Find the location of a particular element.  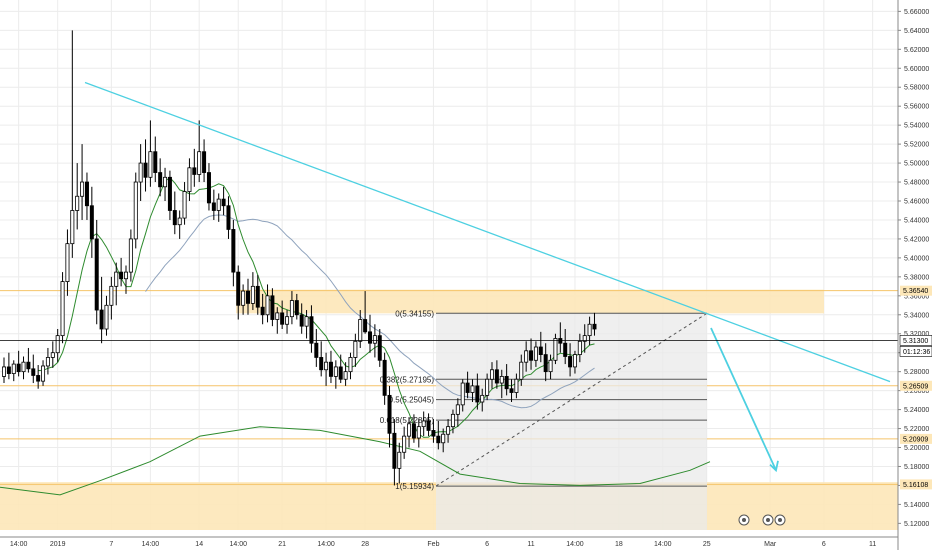

fib-background is located at coordinates (571, 421).